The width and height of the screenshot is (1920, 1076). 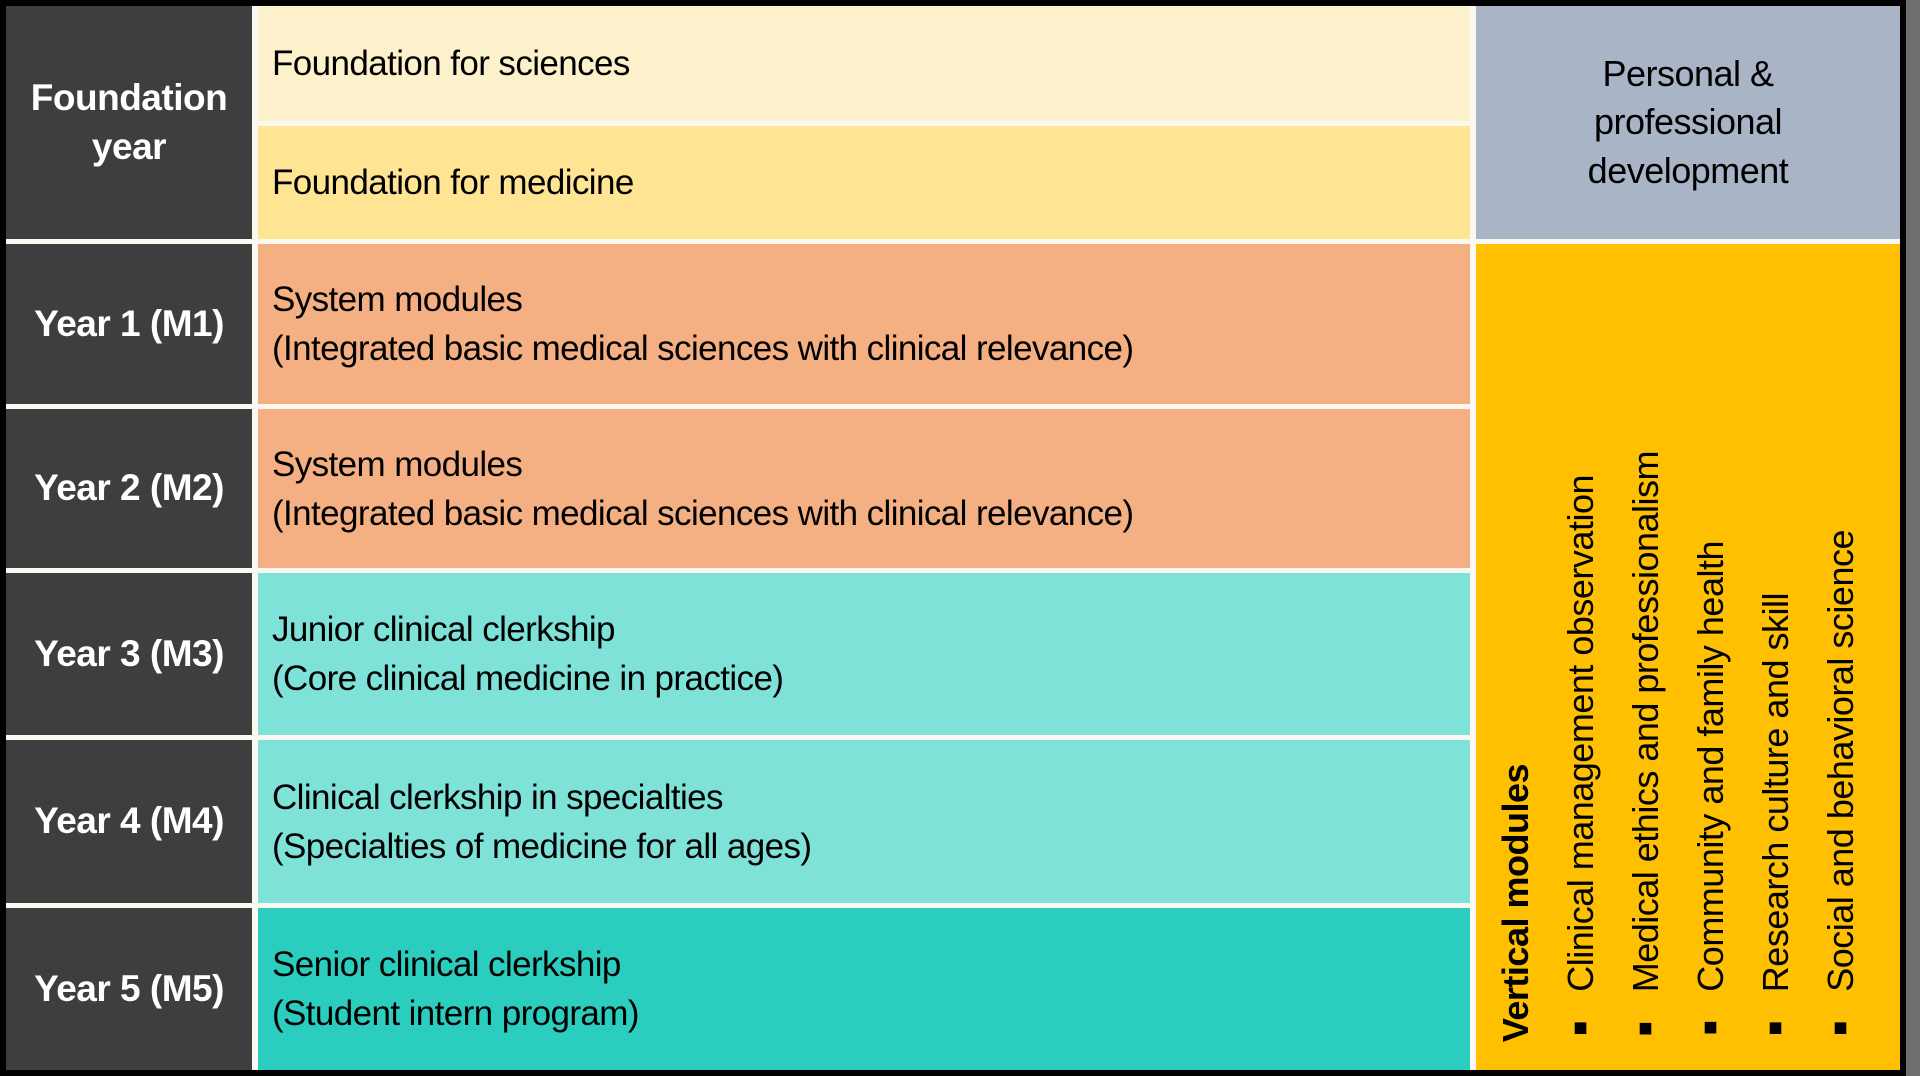 I want to click on year-4-module-title: Clinical clerkship in specialties, so click(x=498, y=797).